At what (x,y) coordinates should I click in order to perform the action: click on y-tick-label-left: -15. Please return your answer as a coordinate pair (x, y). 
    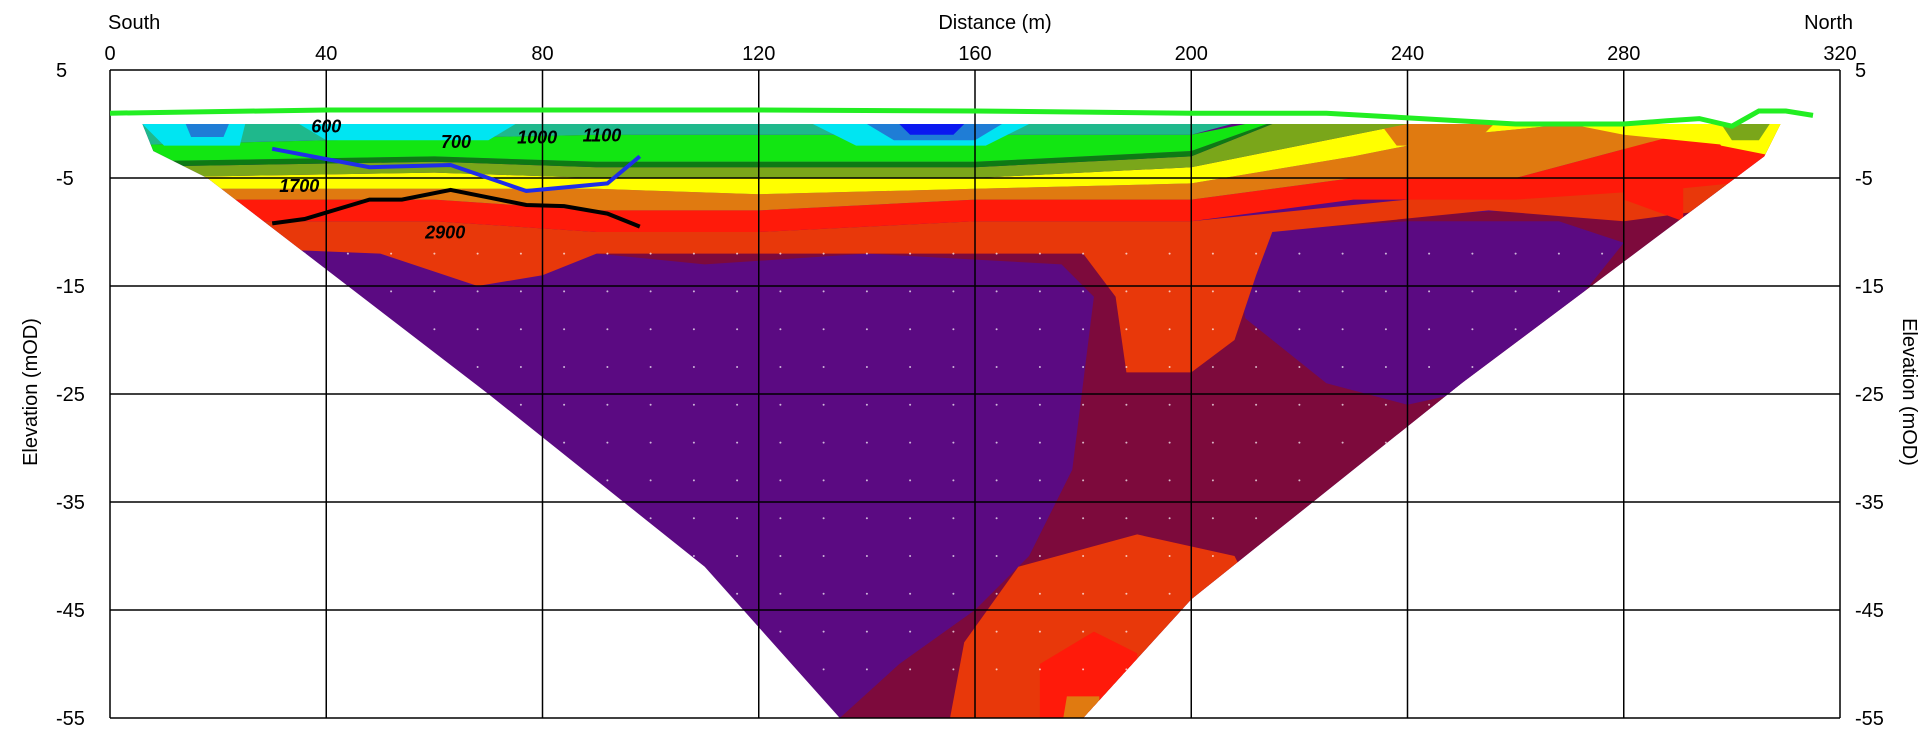
    Looking at the image, I should click on (70, 287).